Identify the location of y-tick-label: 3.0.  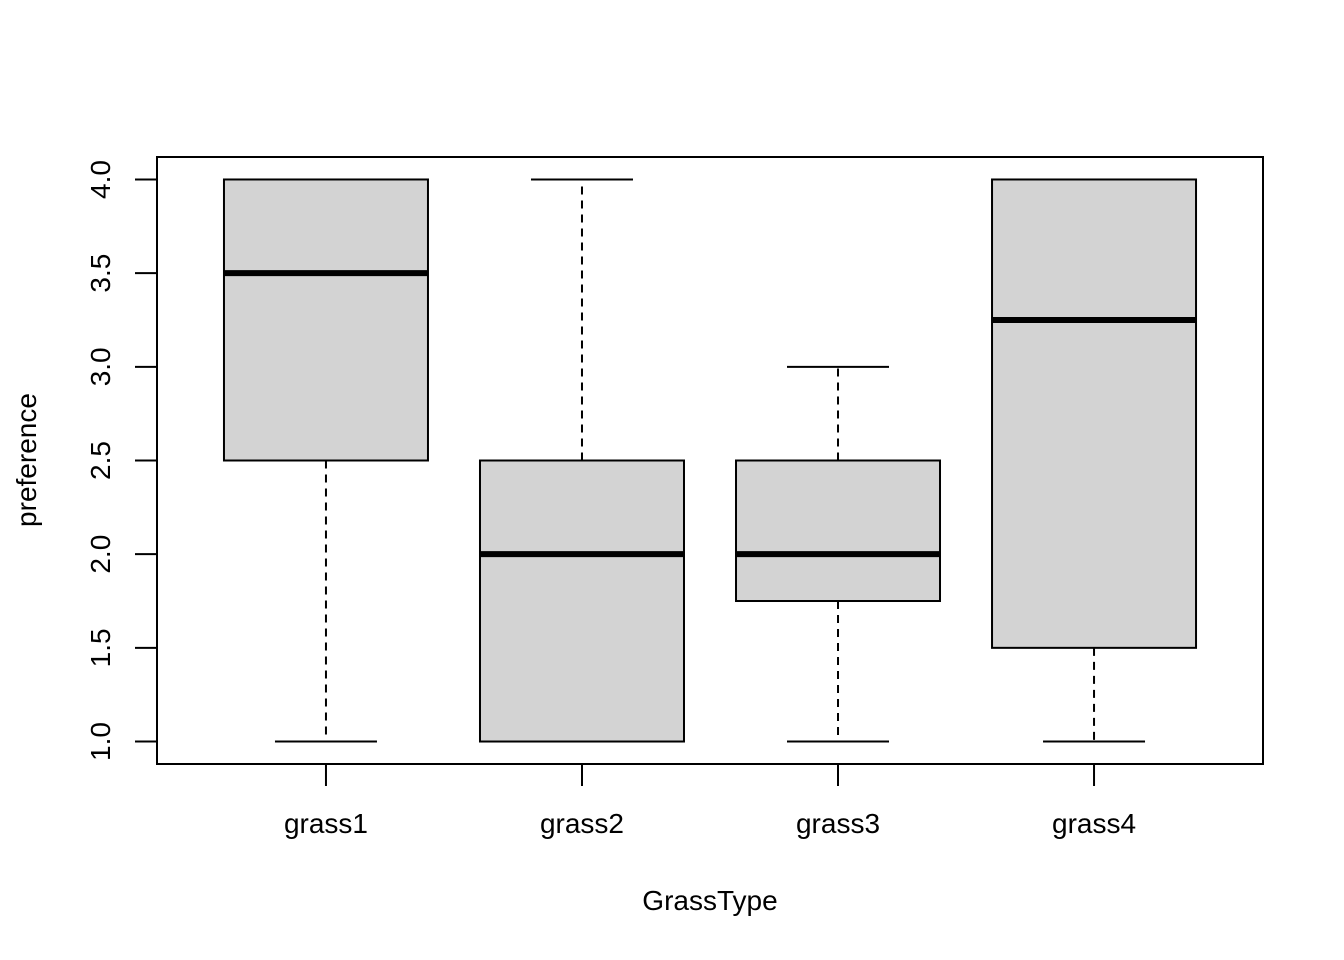
(100, 366).